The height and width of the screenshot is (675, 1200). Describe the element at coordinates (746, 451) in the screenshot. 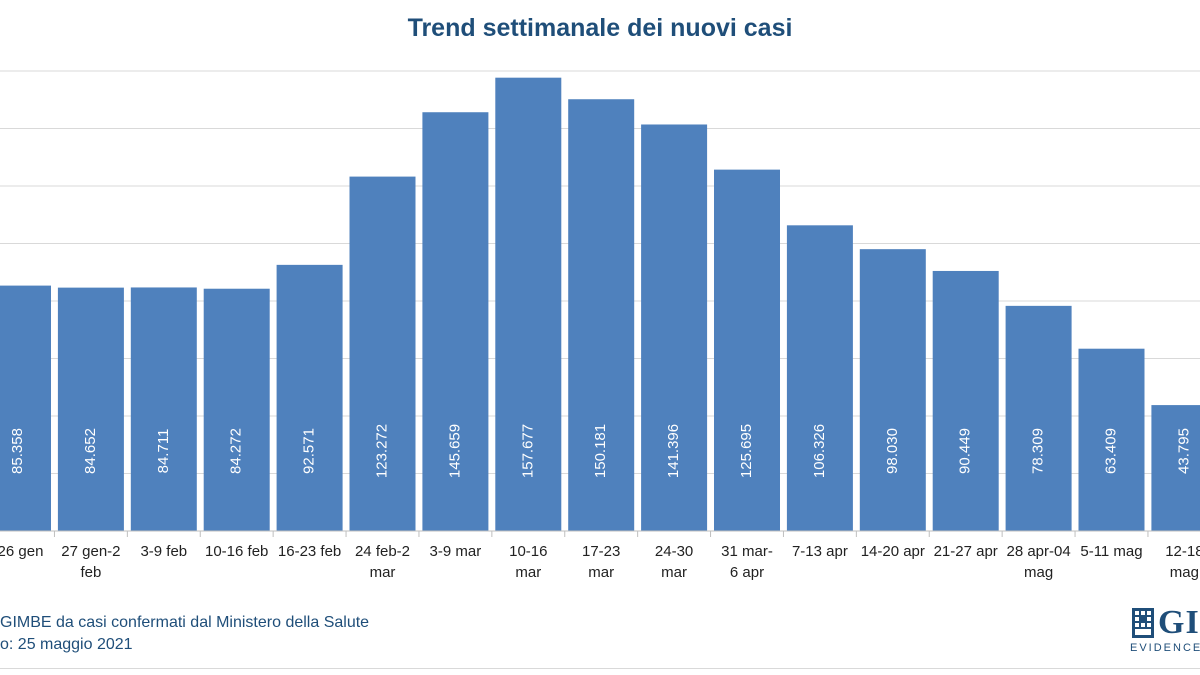

I see `data-label: 125.695` at that location.